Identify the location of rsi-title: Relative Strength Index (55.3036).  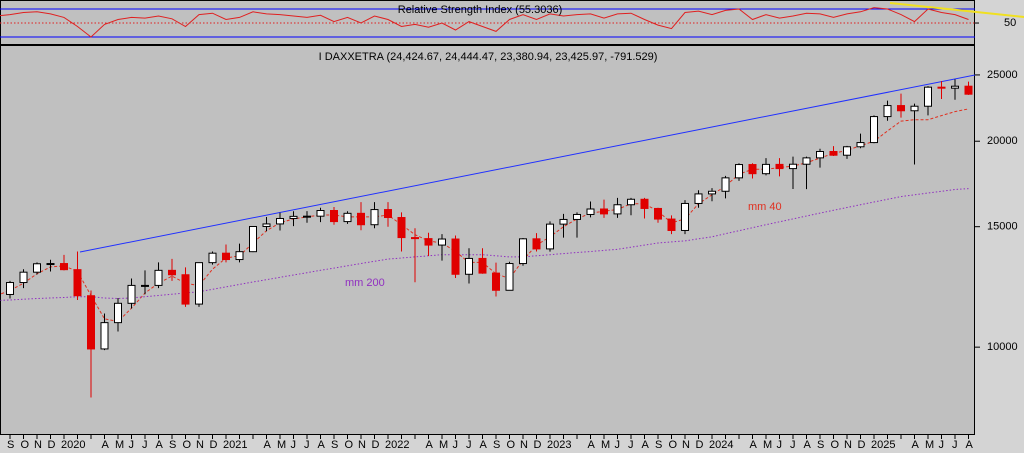
(480, 10).